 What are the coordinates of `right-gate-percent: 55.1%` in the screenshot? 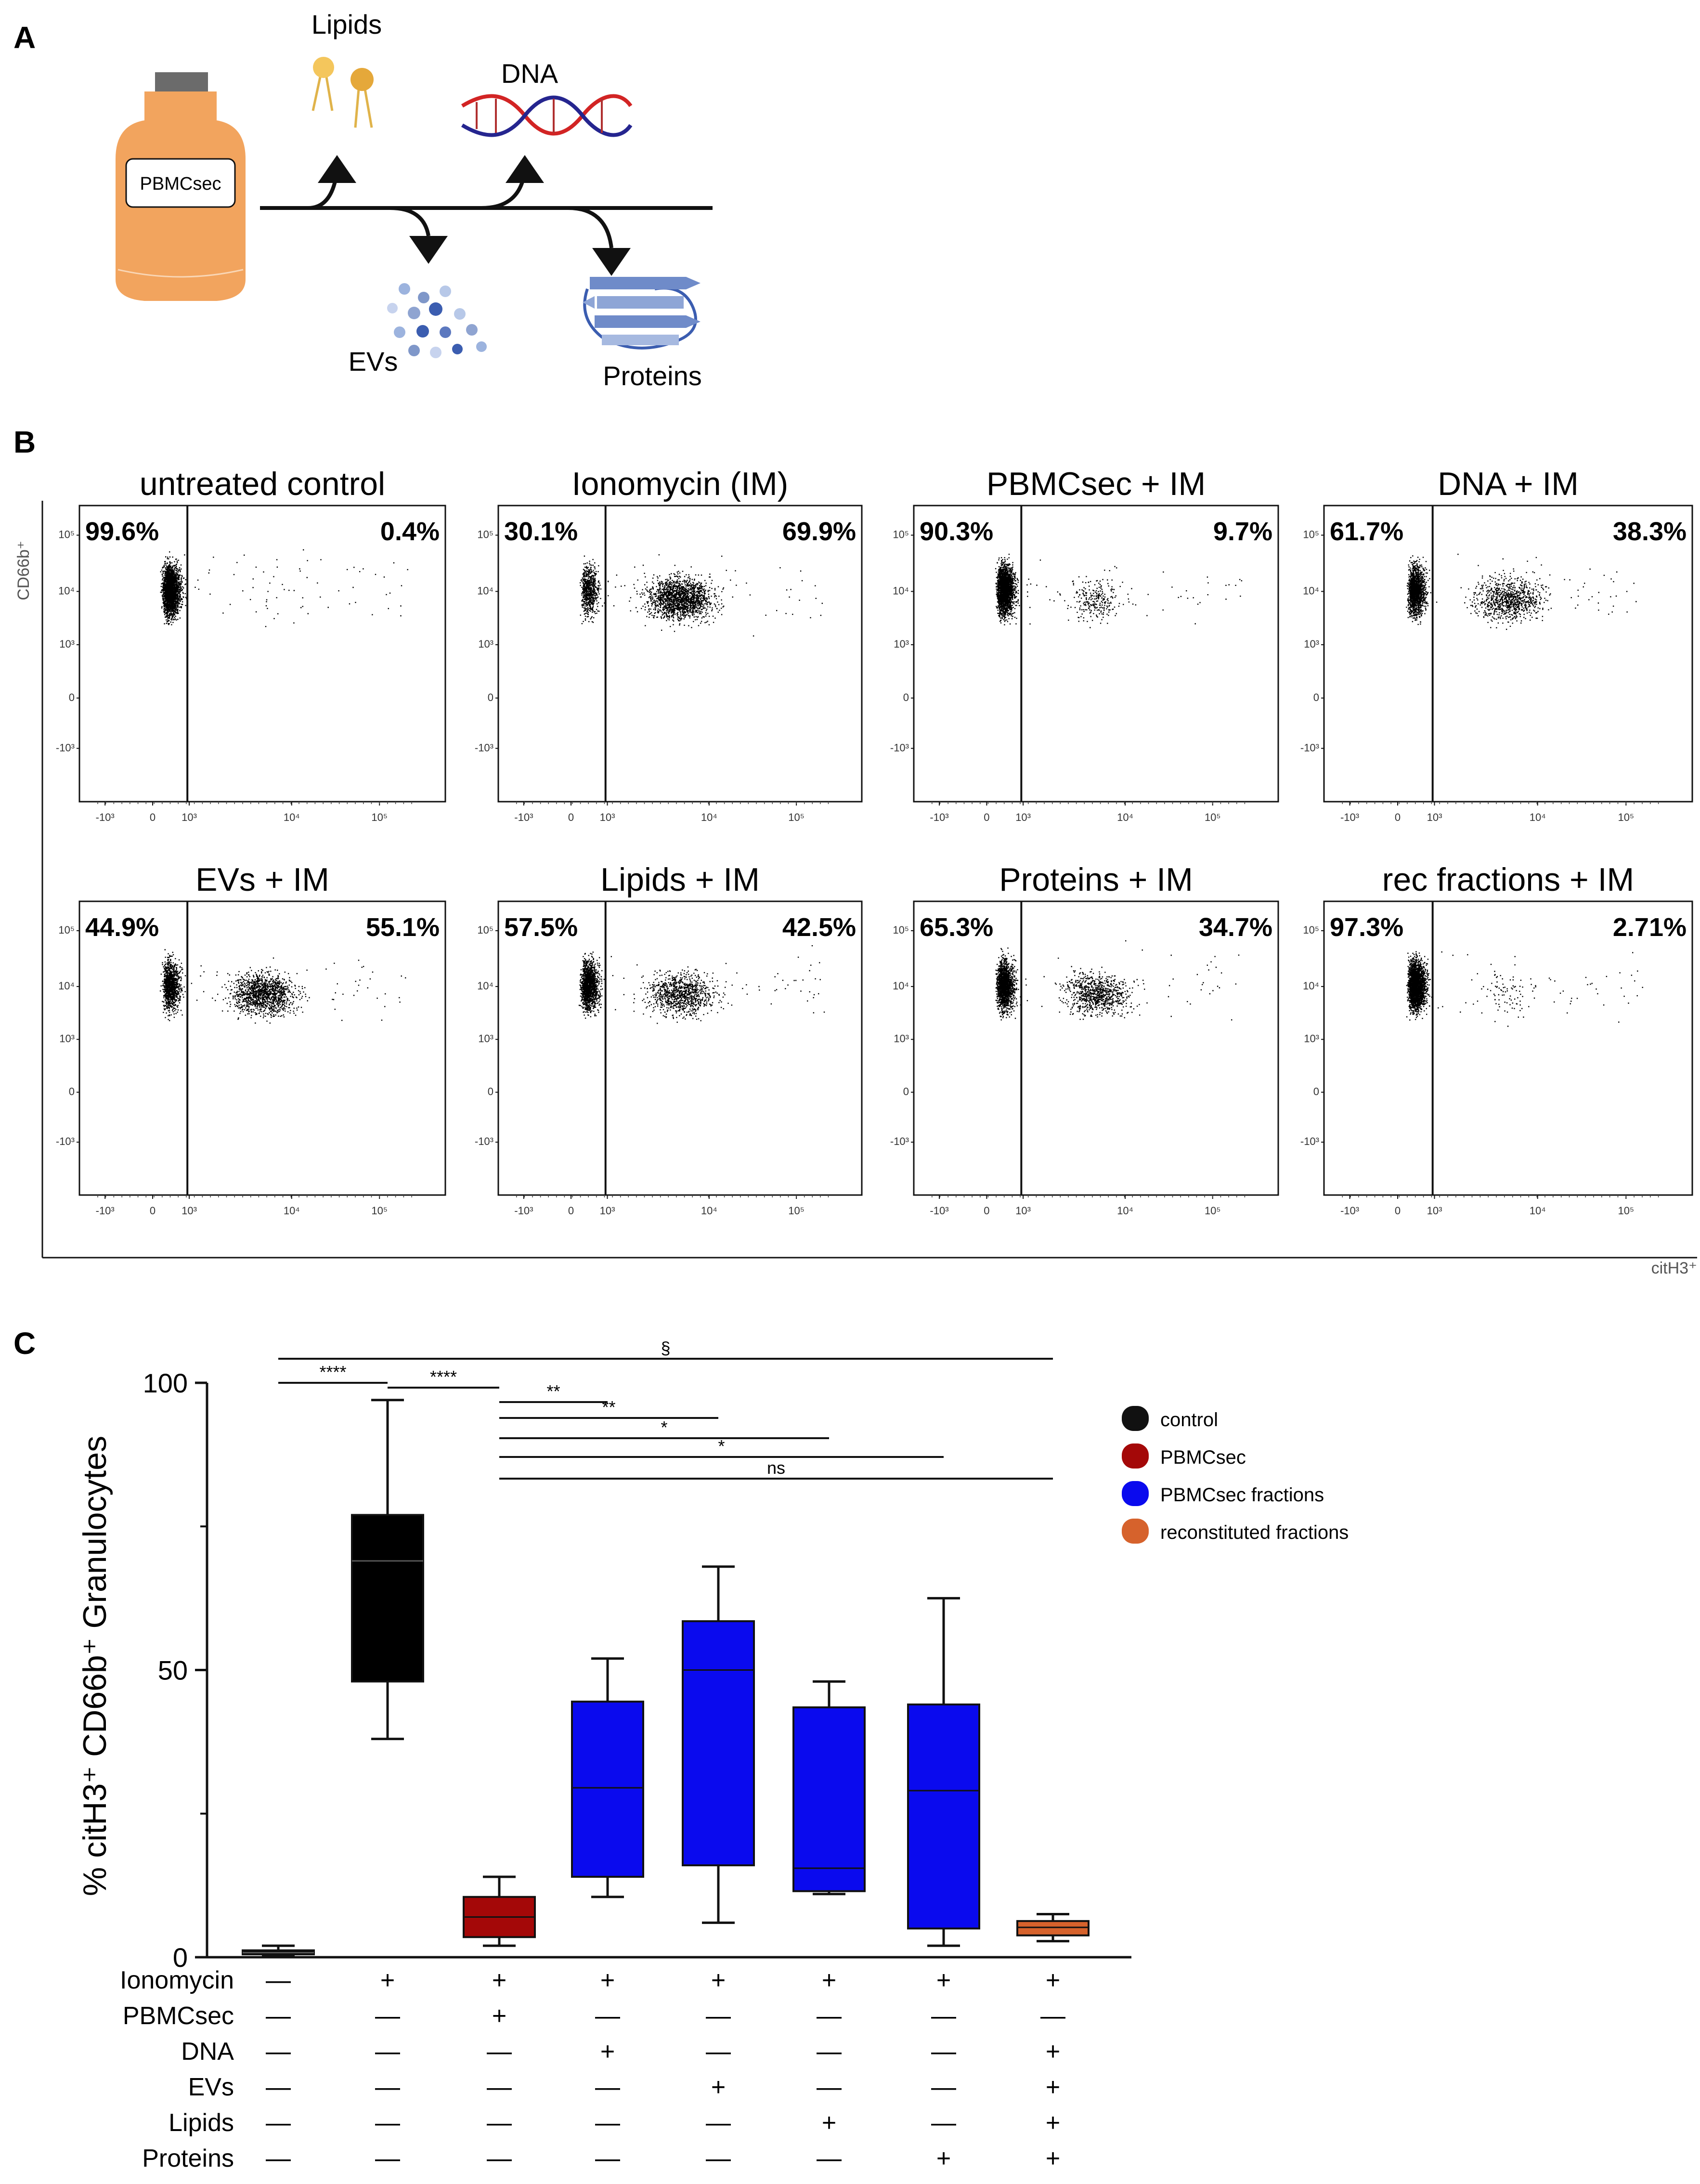 It's located at (403, 927).